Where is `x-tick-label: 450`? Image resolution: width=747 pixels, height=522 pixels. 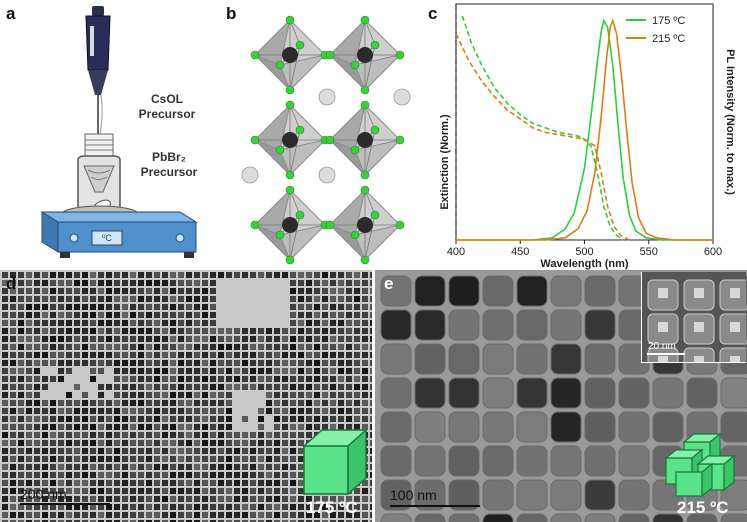
x-tick-label: 450 is located at coordinates (520, 252).